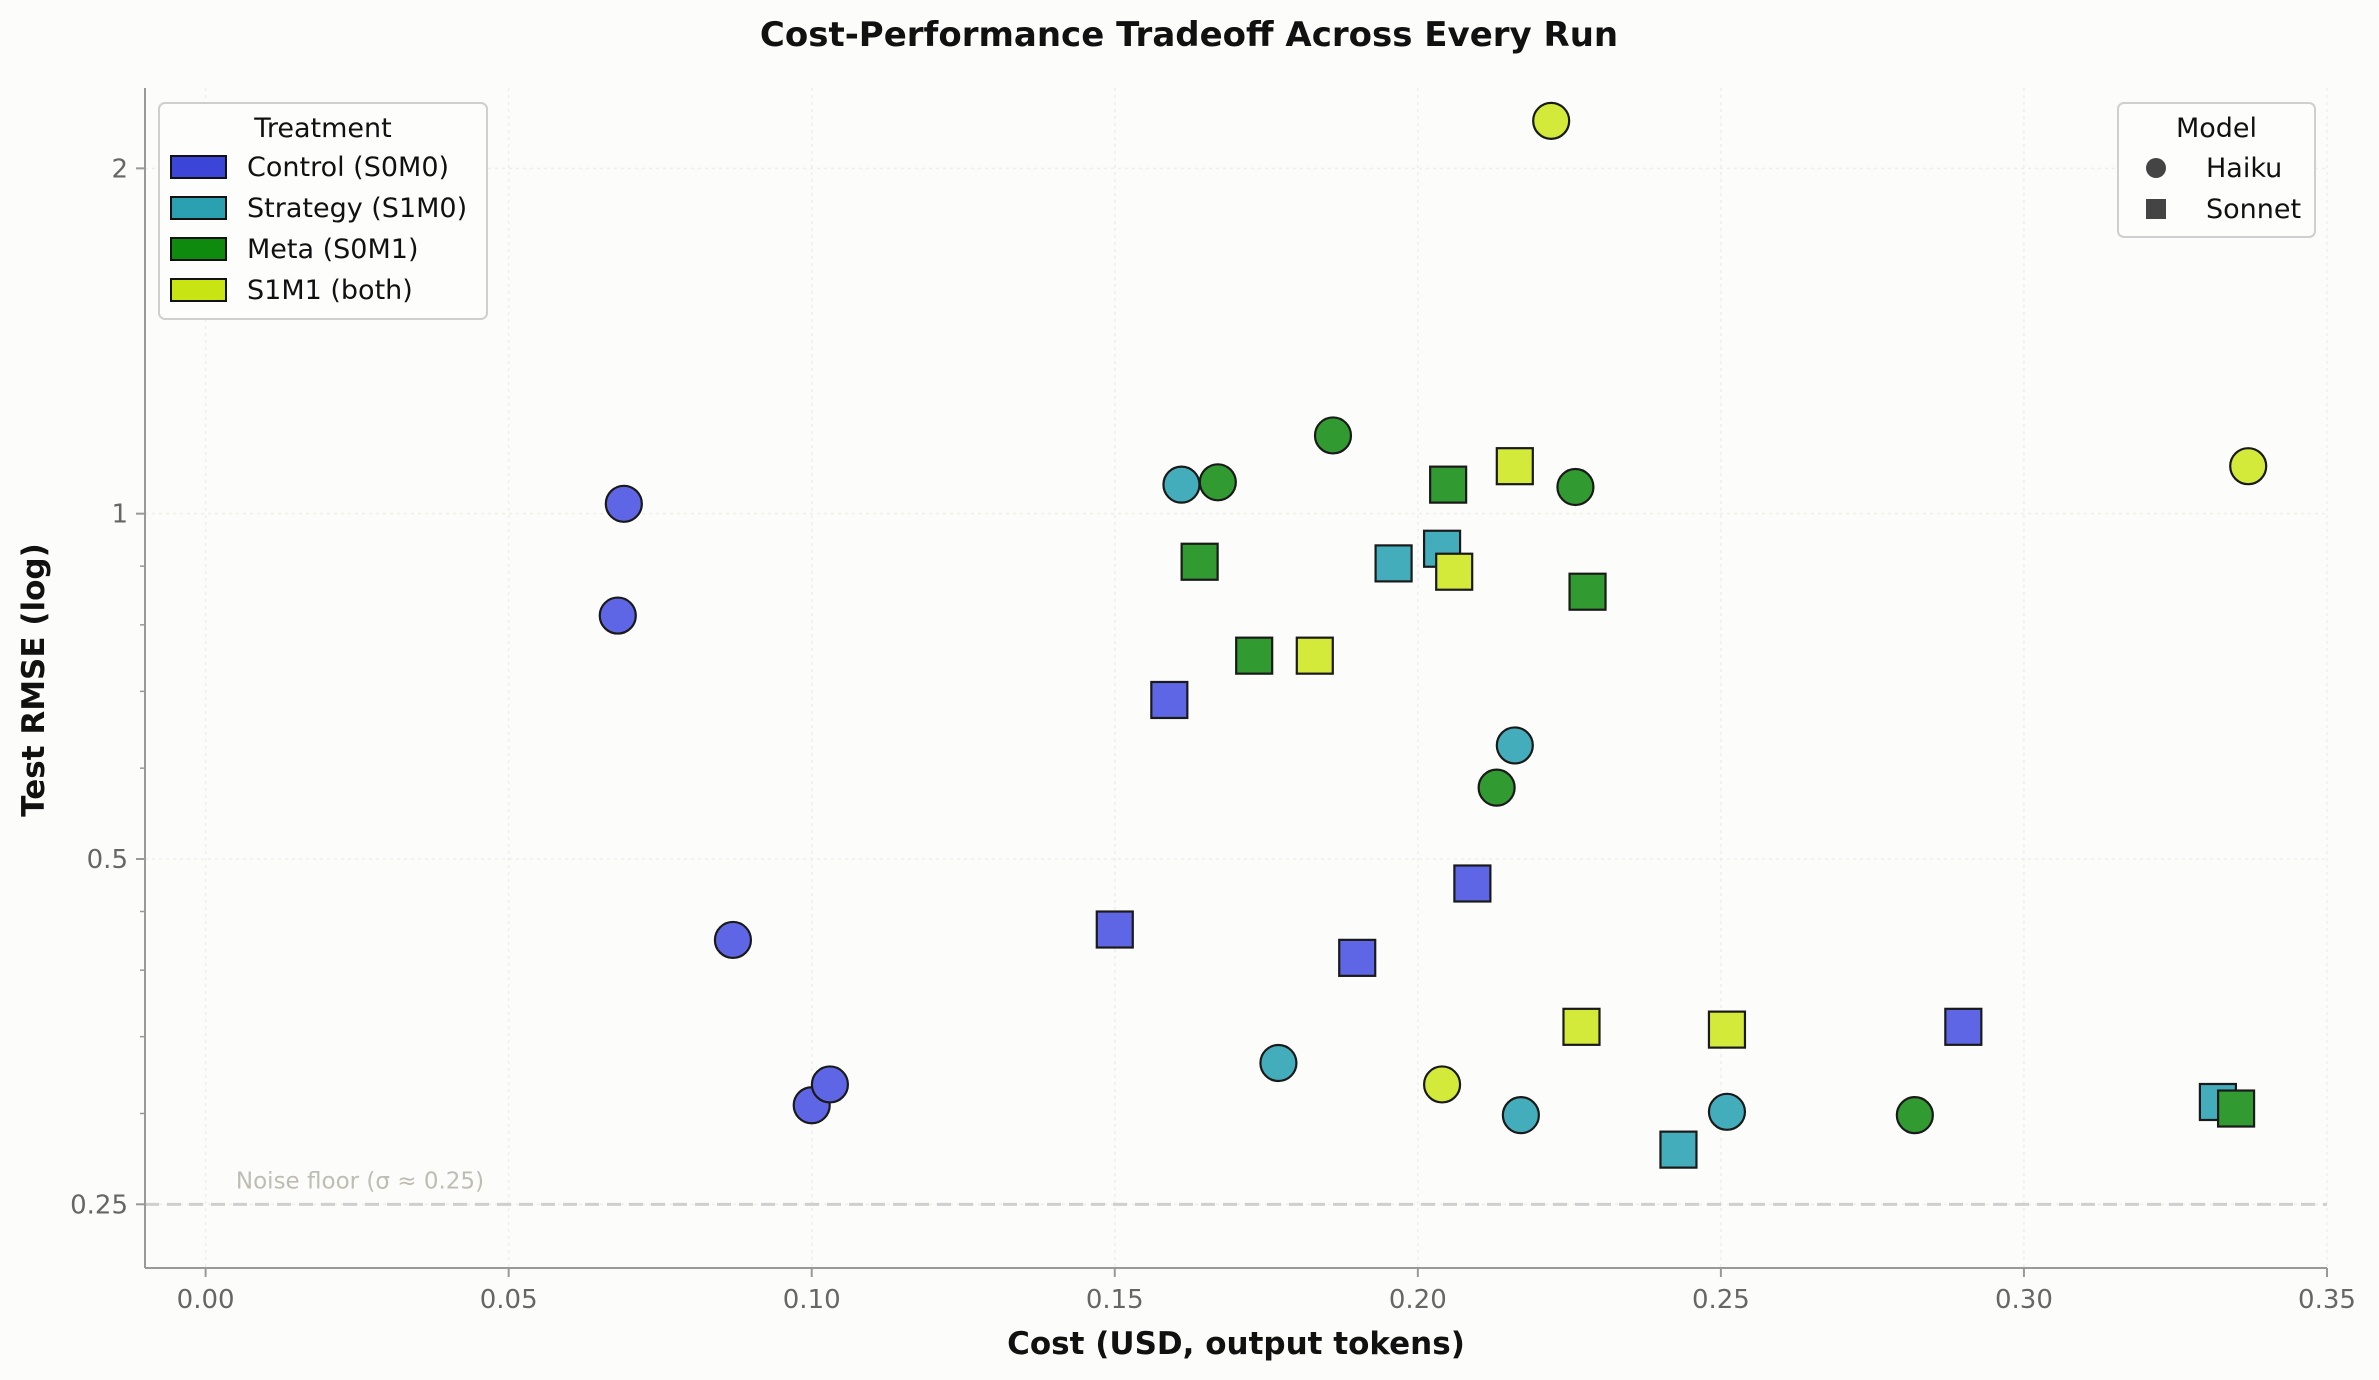 The width and height of the screenshot is (2379, 1380). I want to click on model-legend-box, so click(2216, 170).